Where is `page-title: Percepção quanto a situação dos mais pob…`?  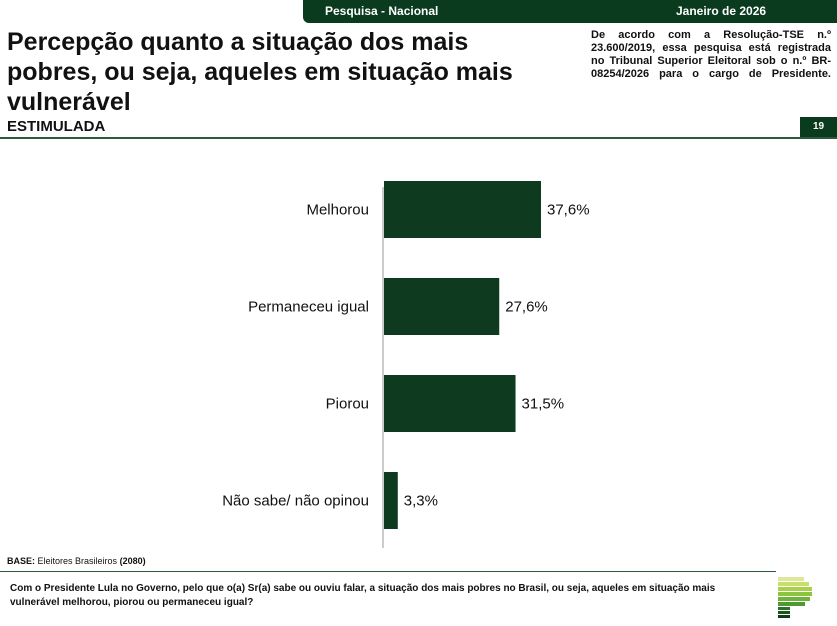
page-title: Percepção quanto a situação dos mais pob… is located at coordinates (260, 72).